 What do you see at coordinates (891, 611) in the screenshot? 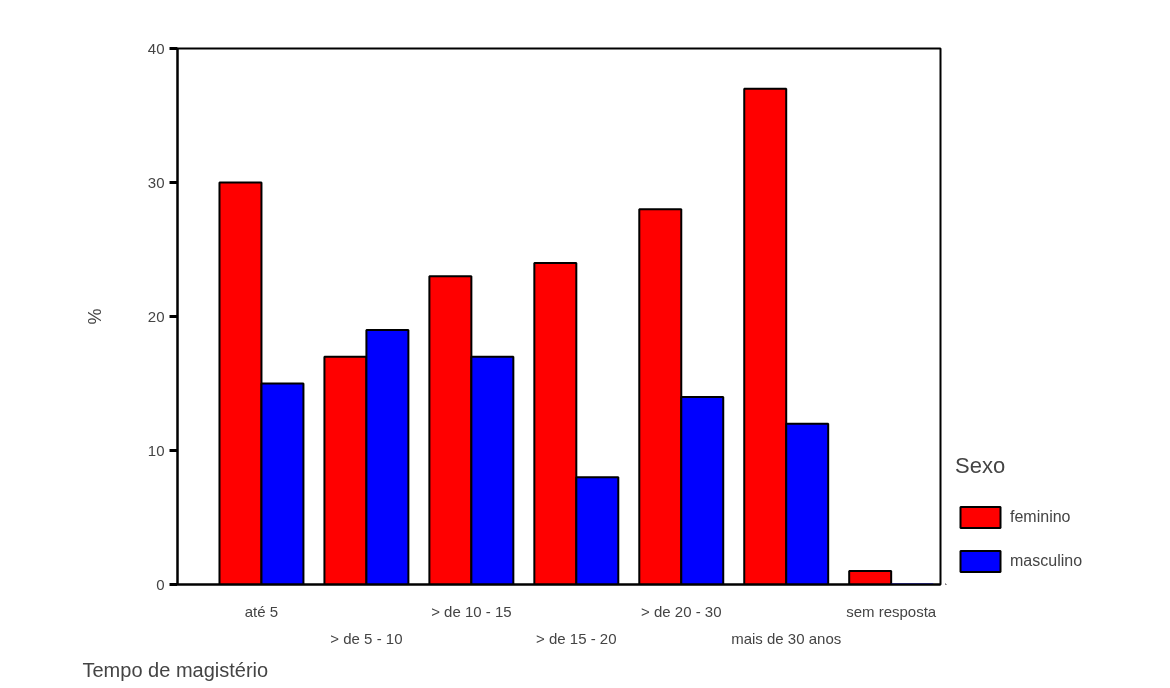
I see `x-tick-label: sem resposta` at bounding box center [891, 611].